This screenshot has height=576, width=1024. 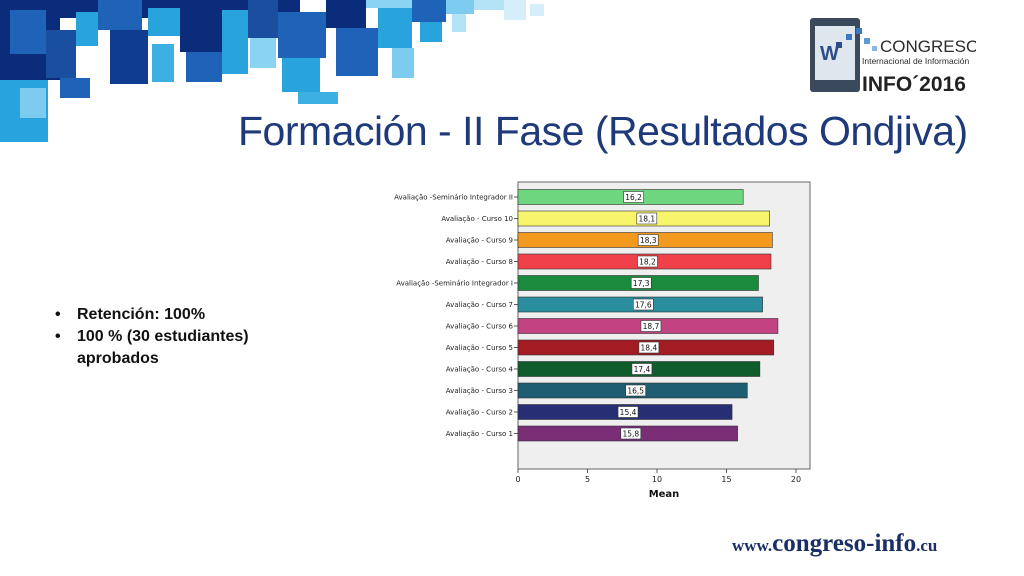 I want to click on category-label: Avaliação - Curso 10, so click(x=477, y=219).